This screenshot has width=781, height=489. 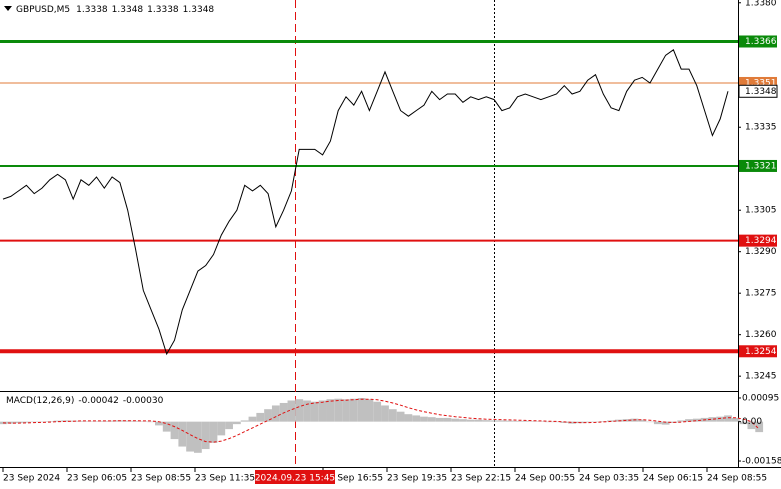 I want to click on level-label: 1.3254, so click(x=761, y=352).